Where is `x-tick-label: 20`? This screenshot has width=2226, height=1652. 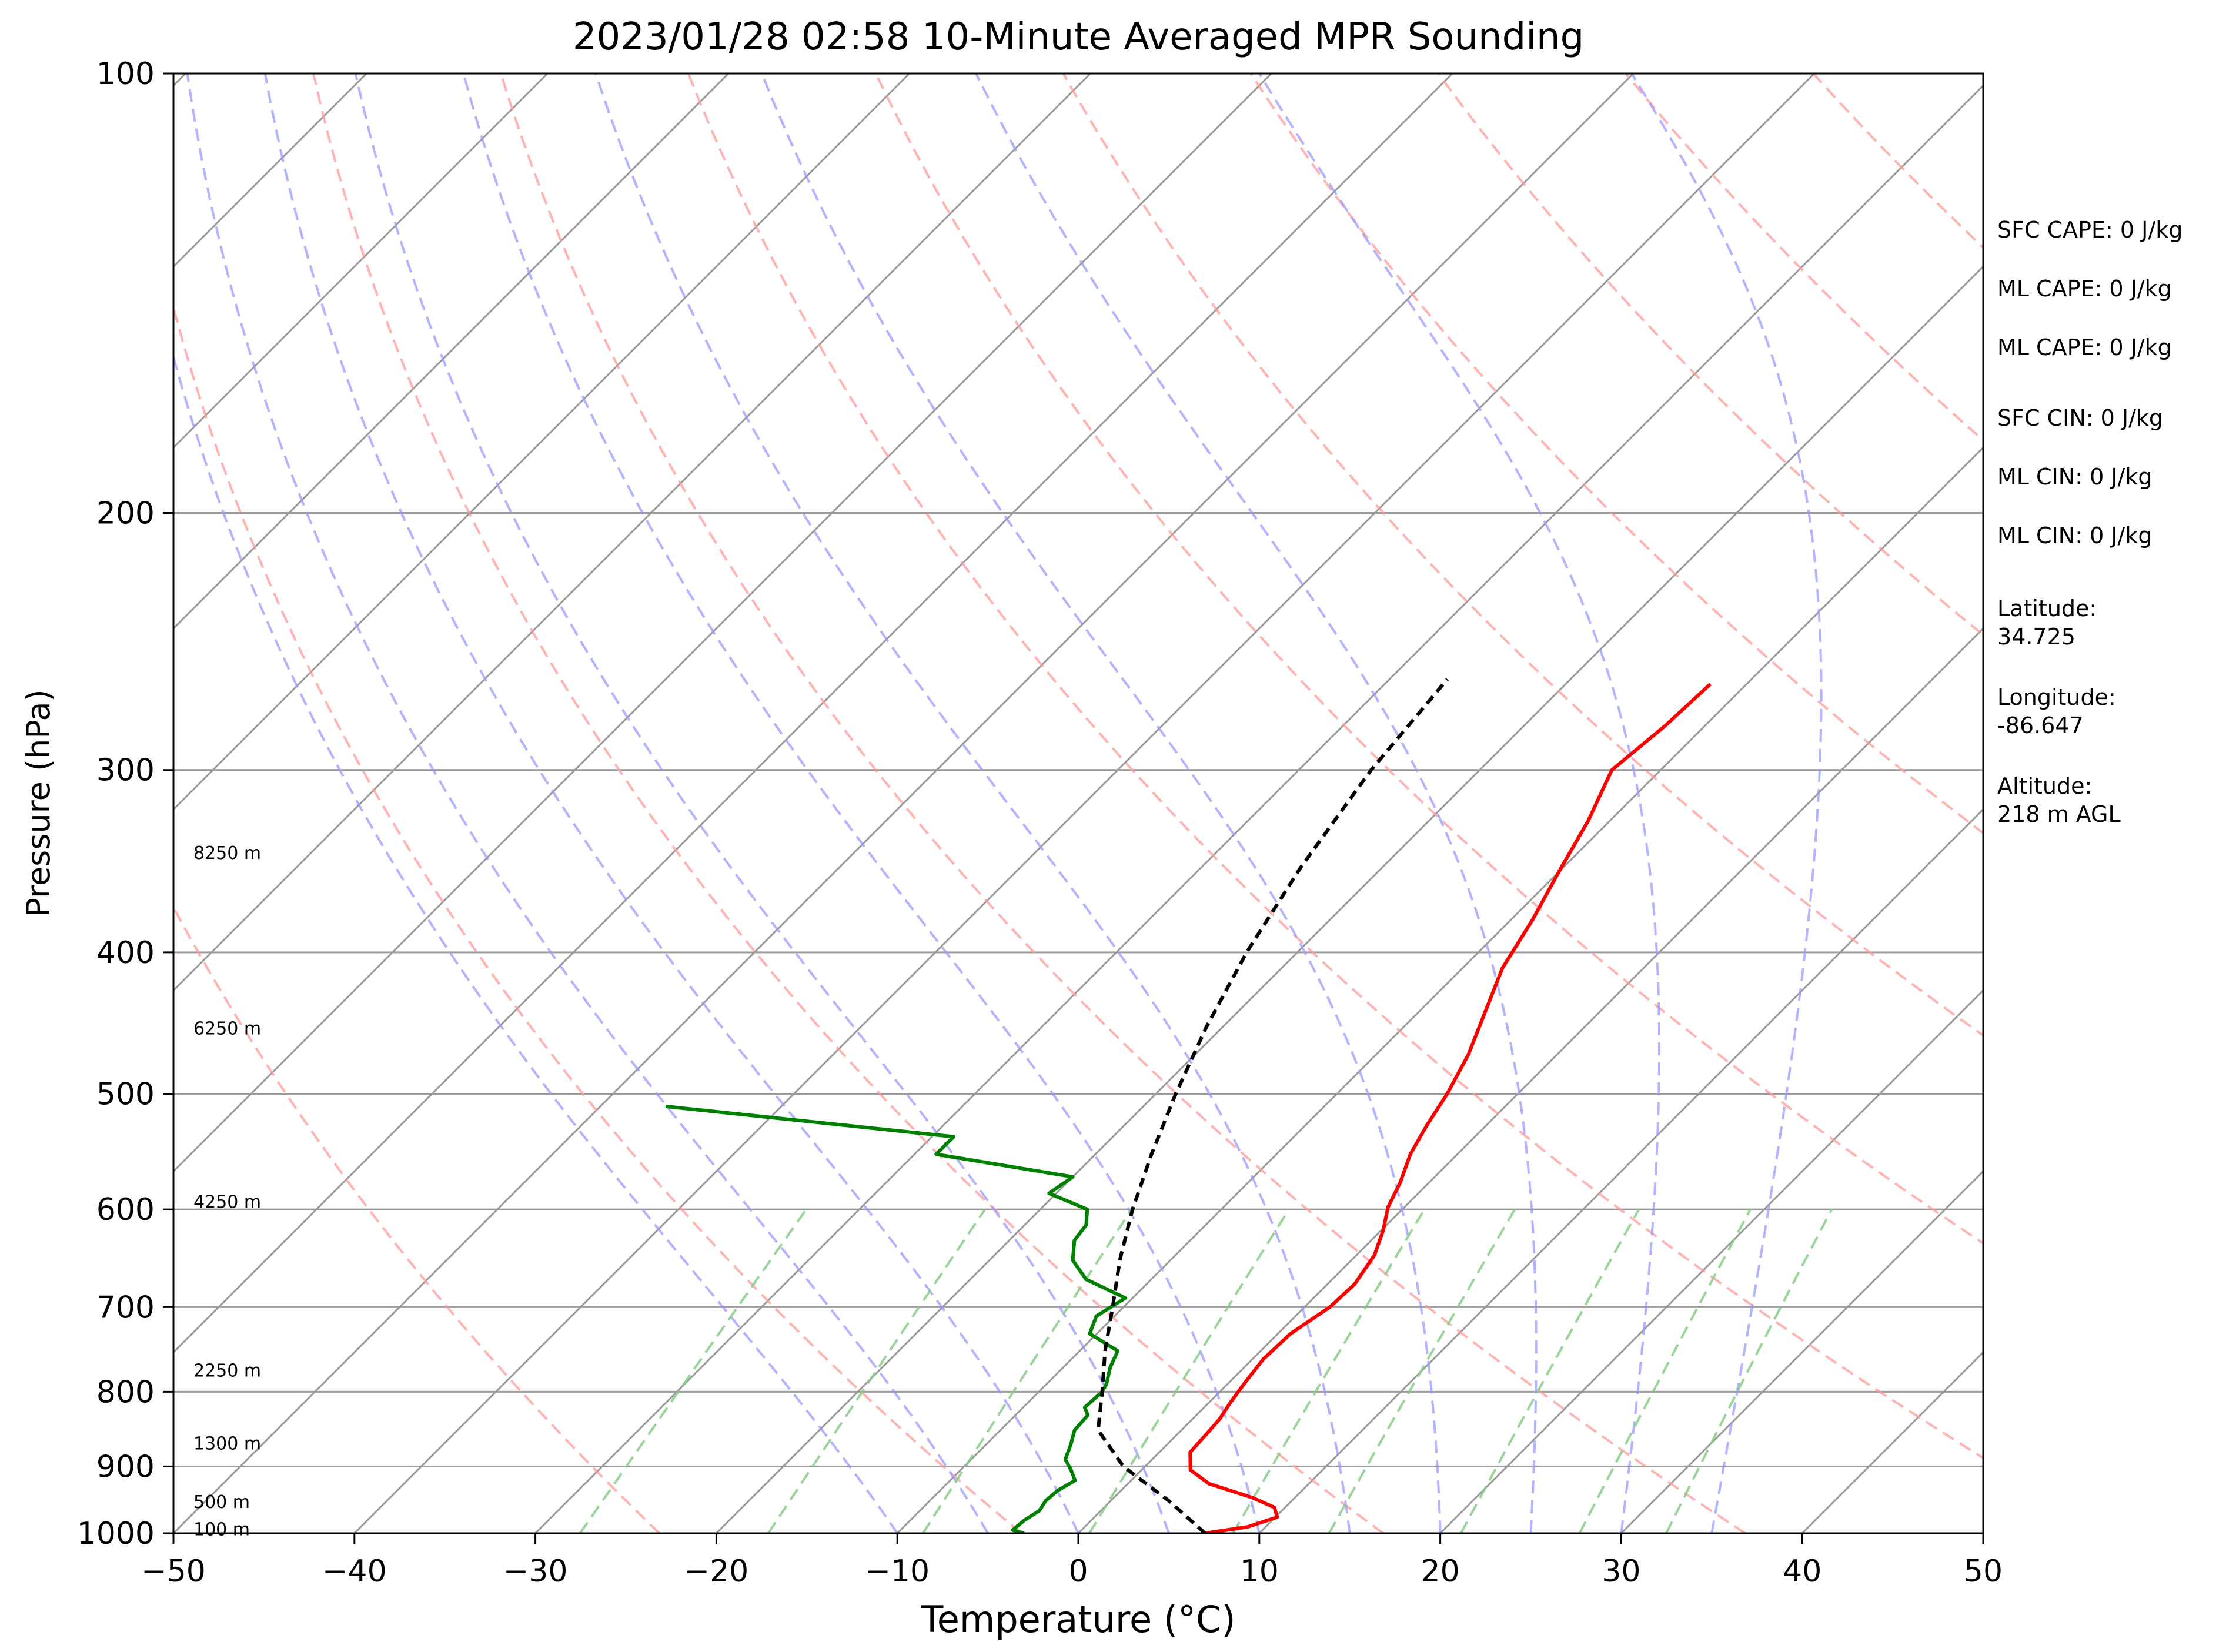
x-tick-label: 20 is located at coordinates (1440, 1572).